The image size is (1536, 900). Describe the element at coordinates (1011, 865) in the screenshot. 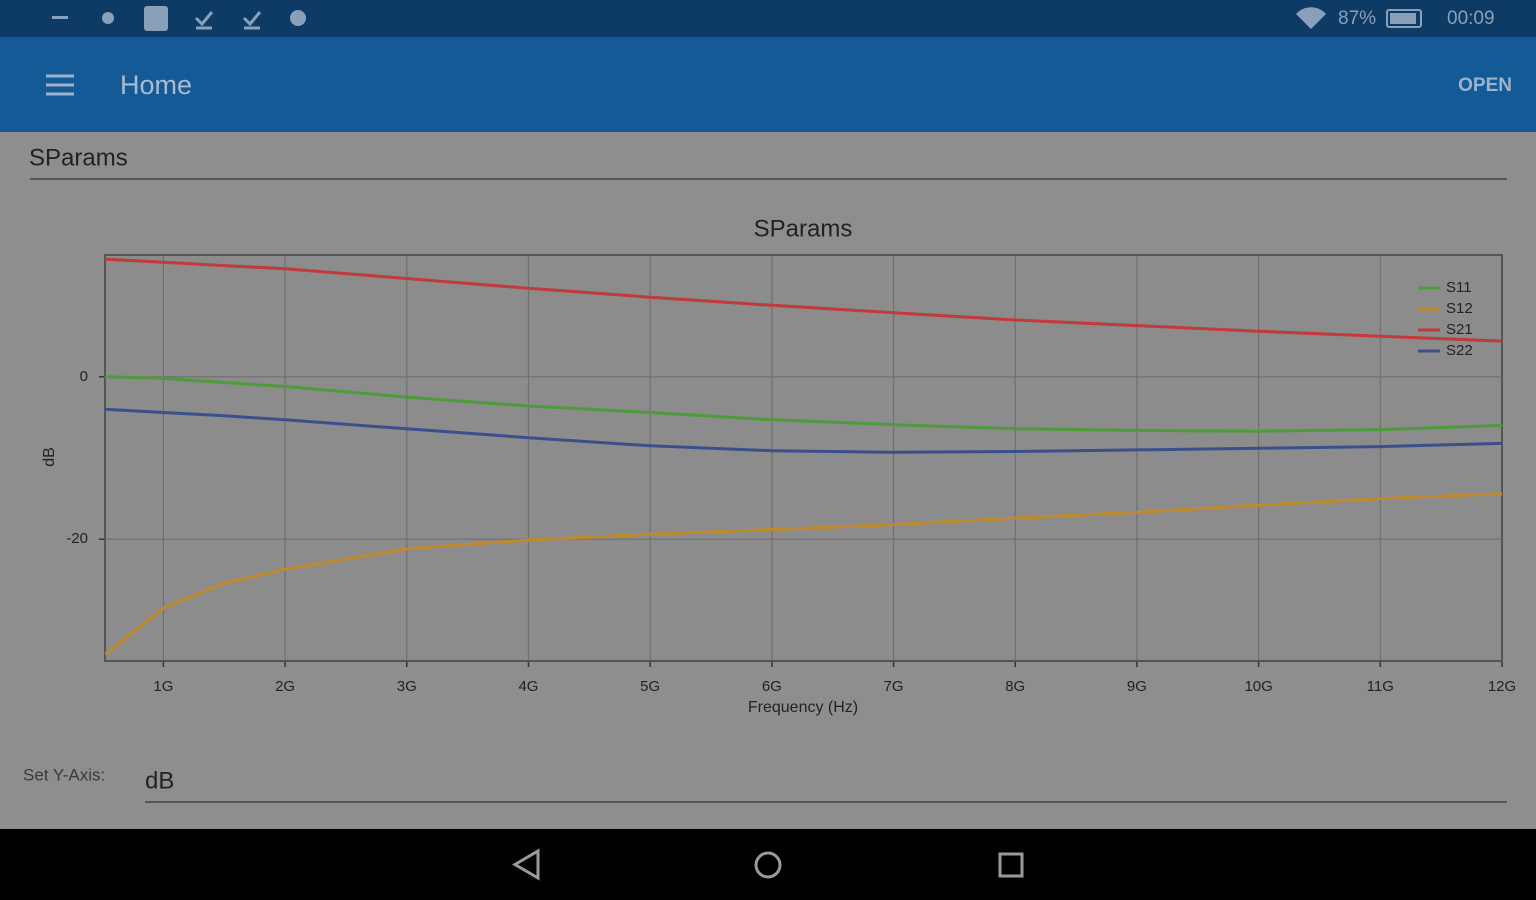

I see `recents-button` at that location.